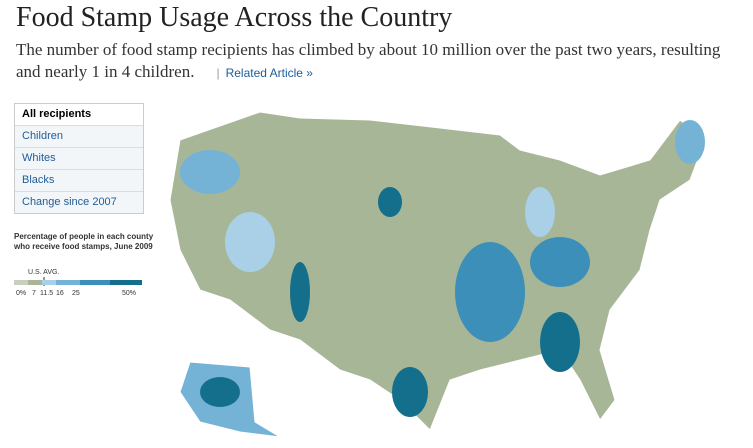 This screenshot has height=448, width=753. Describe the element at coordinates (234, 17) in the screenshot. I see `title: Food Stamp Usage Across the Country` at that location.